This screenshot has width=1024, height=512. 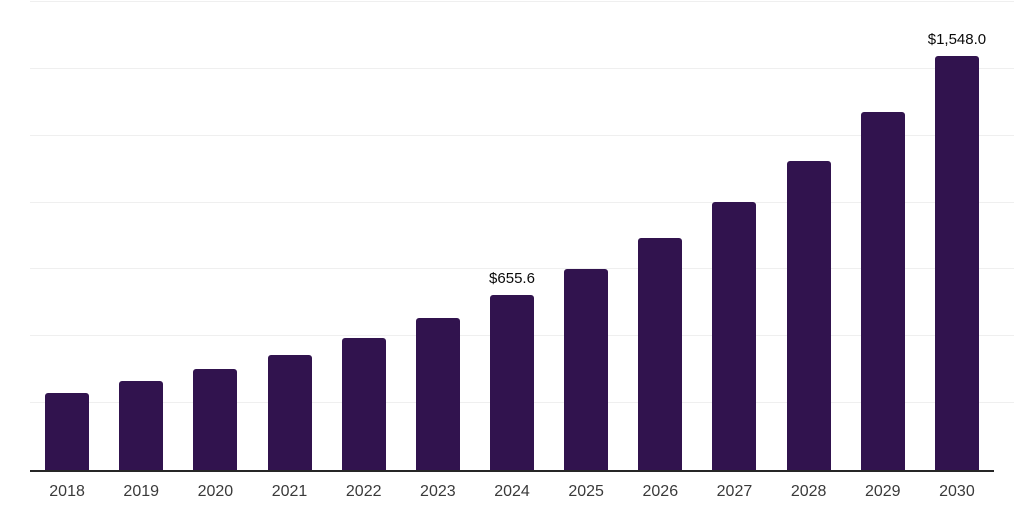 I want to click on x-tick-2023: 2023, so click(x=438, y=491).